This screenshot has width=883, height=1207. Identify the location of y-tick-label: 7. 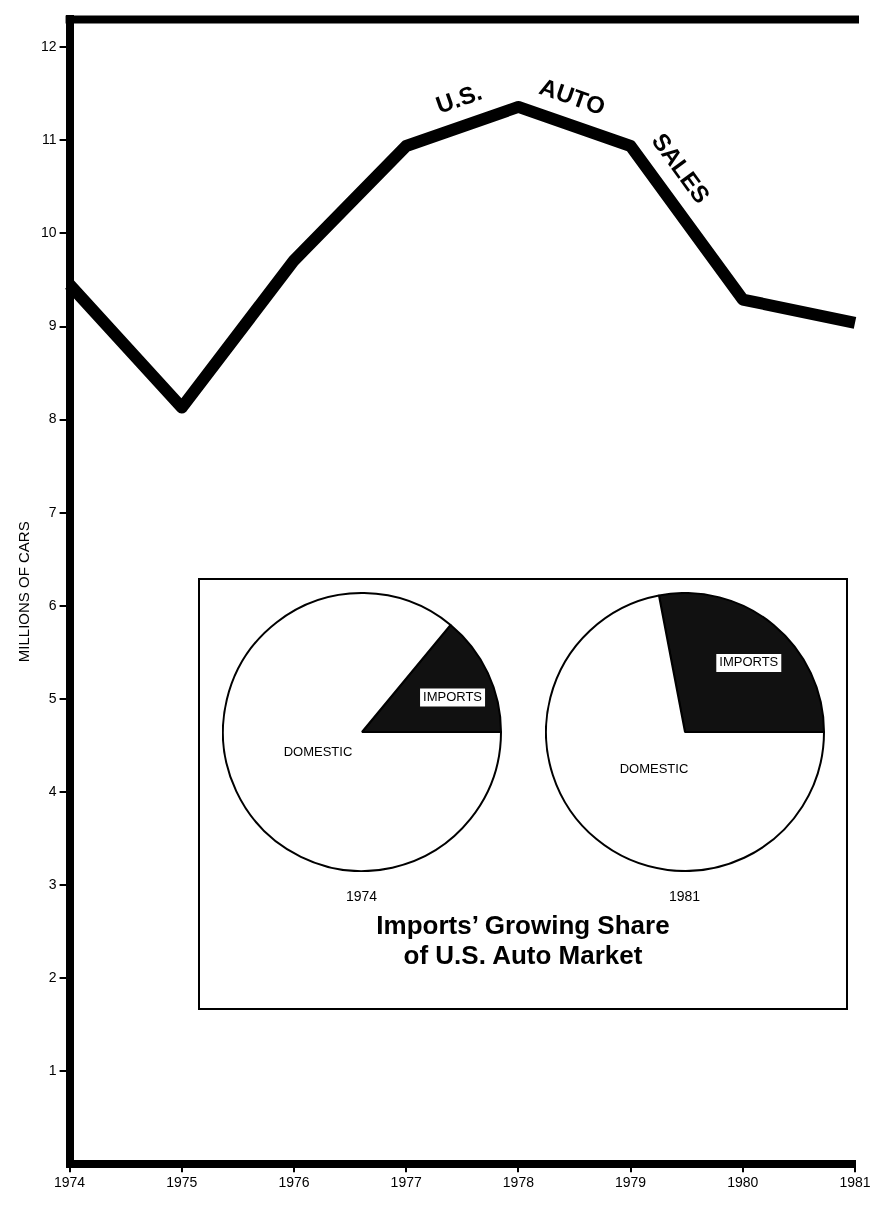
(52, 511).